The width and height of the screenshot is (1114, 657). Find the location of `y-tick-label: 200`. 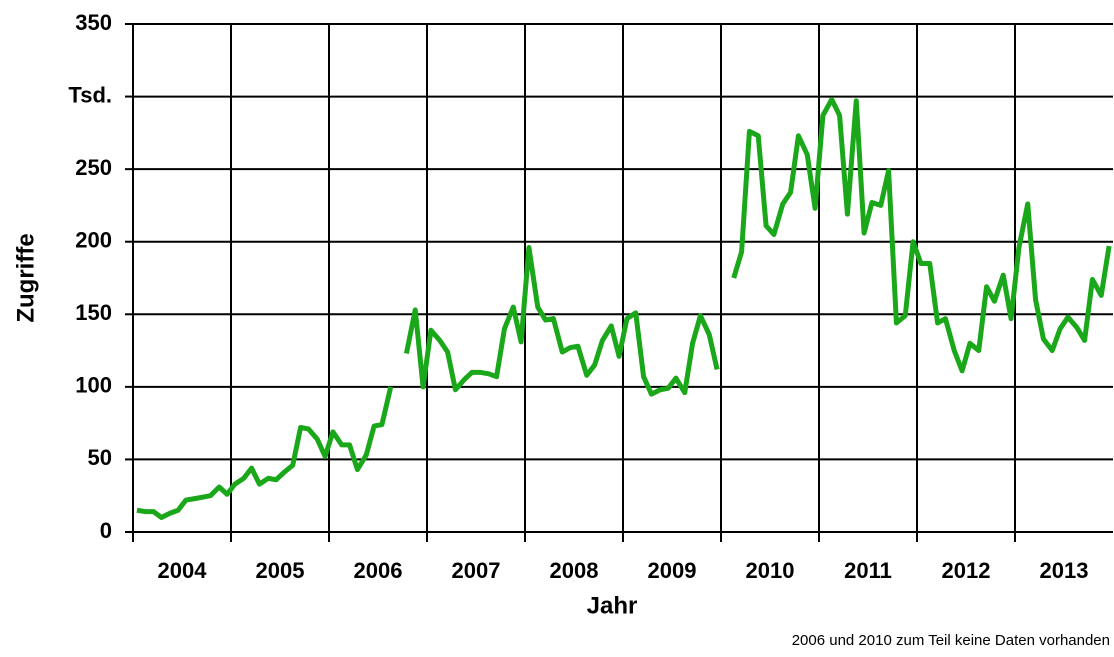

y-tick-label: 200 is located at coordinates (93, 240).